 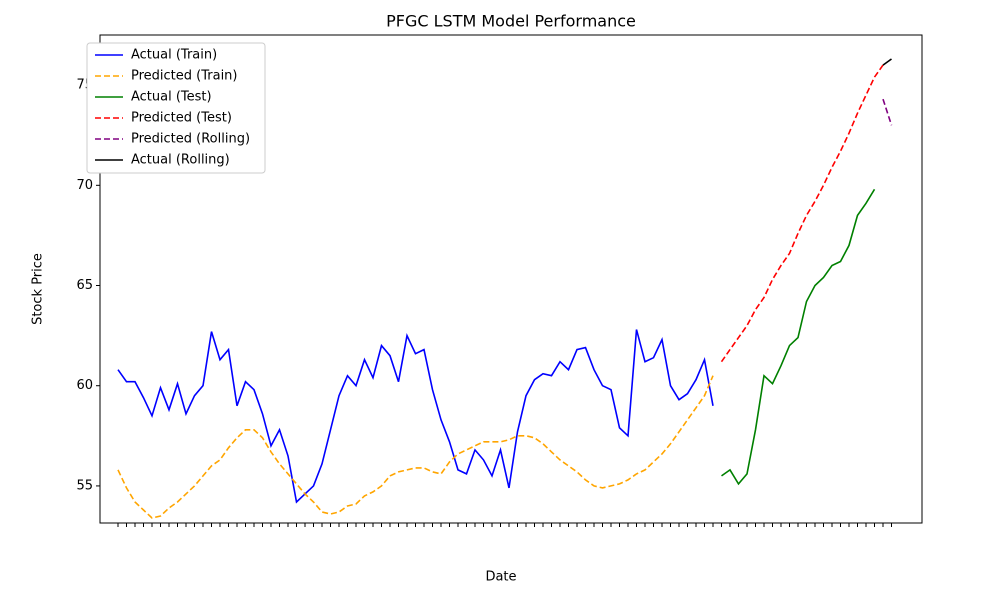 What do you see at coordinates (38, 289) in the screenshot?
I see `y-axis-label: Stock Price` at bounding box center [38, 289].